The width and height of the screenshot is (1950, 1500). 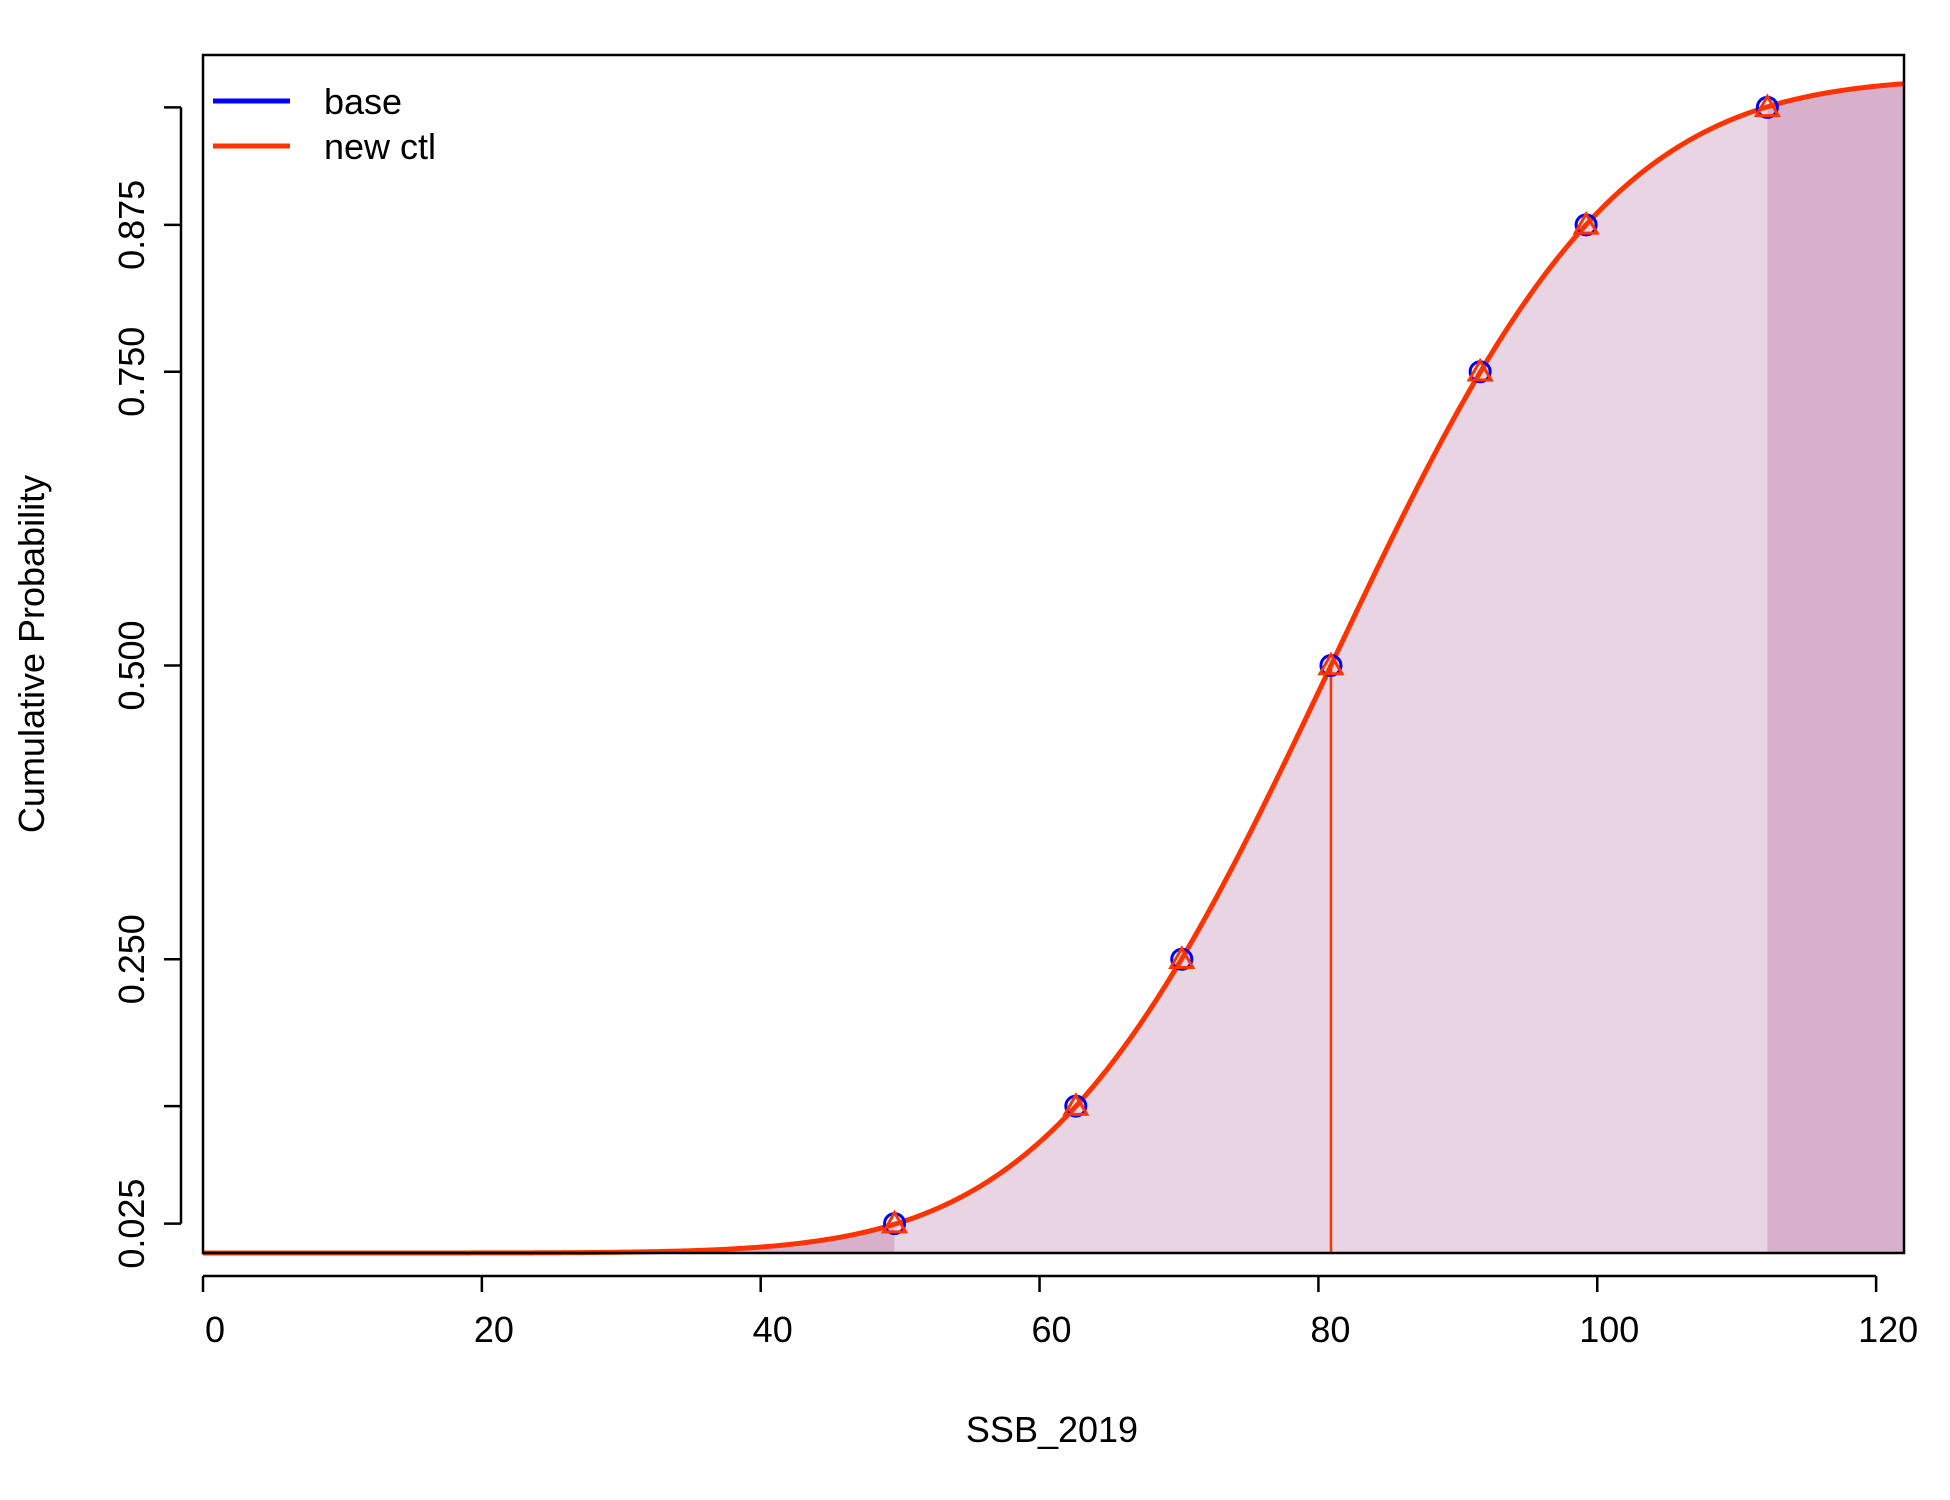 I want to click on y-tick-label-0.500: 0.500, so click(x=131, y=665).